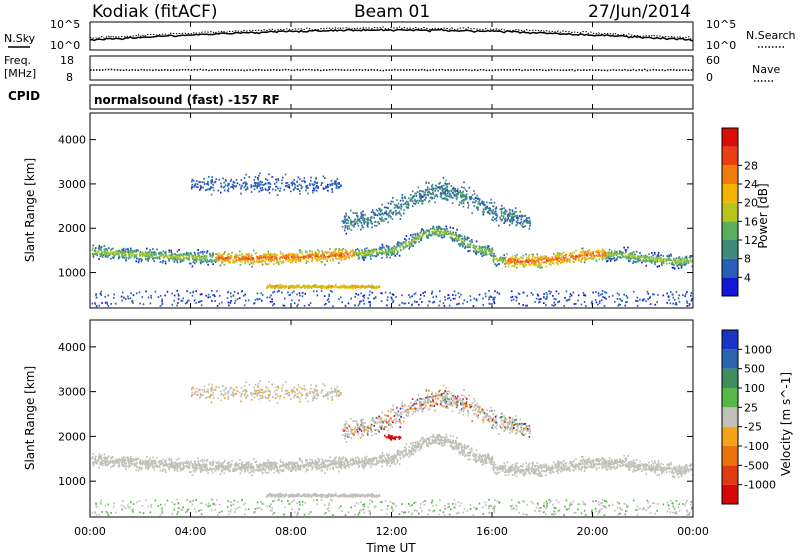  What do you see at coordinates (639, 12) in the screenshot?
I see `date-title: 27/Jun/2014` at bounding box center [639, 12].